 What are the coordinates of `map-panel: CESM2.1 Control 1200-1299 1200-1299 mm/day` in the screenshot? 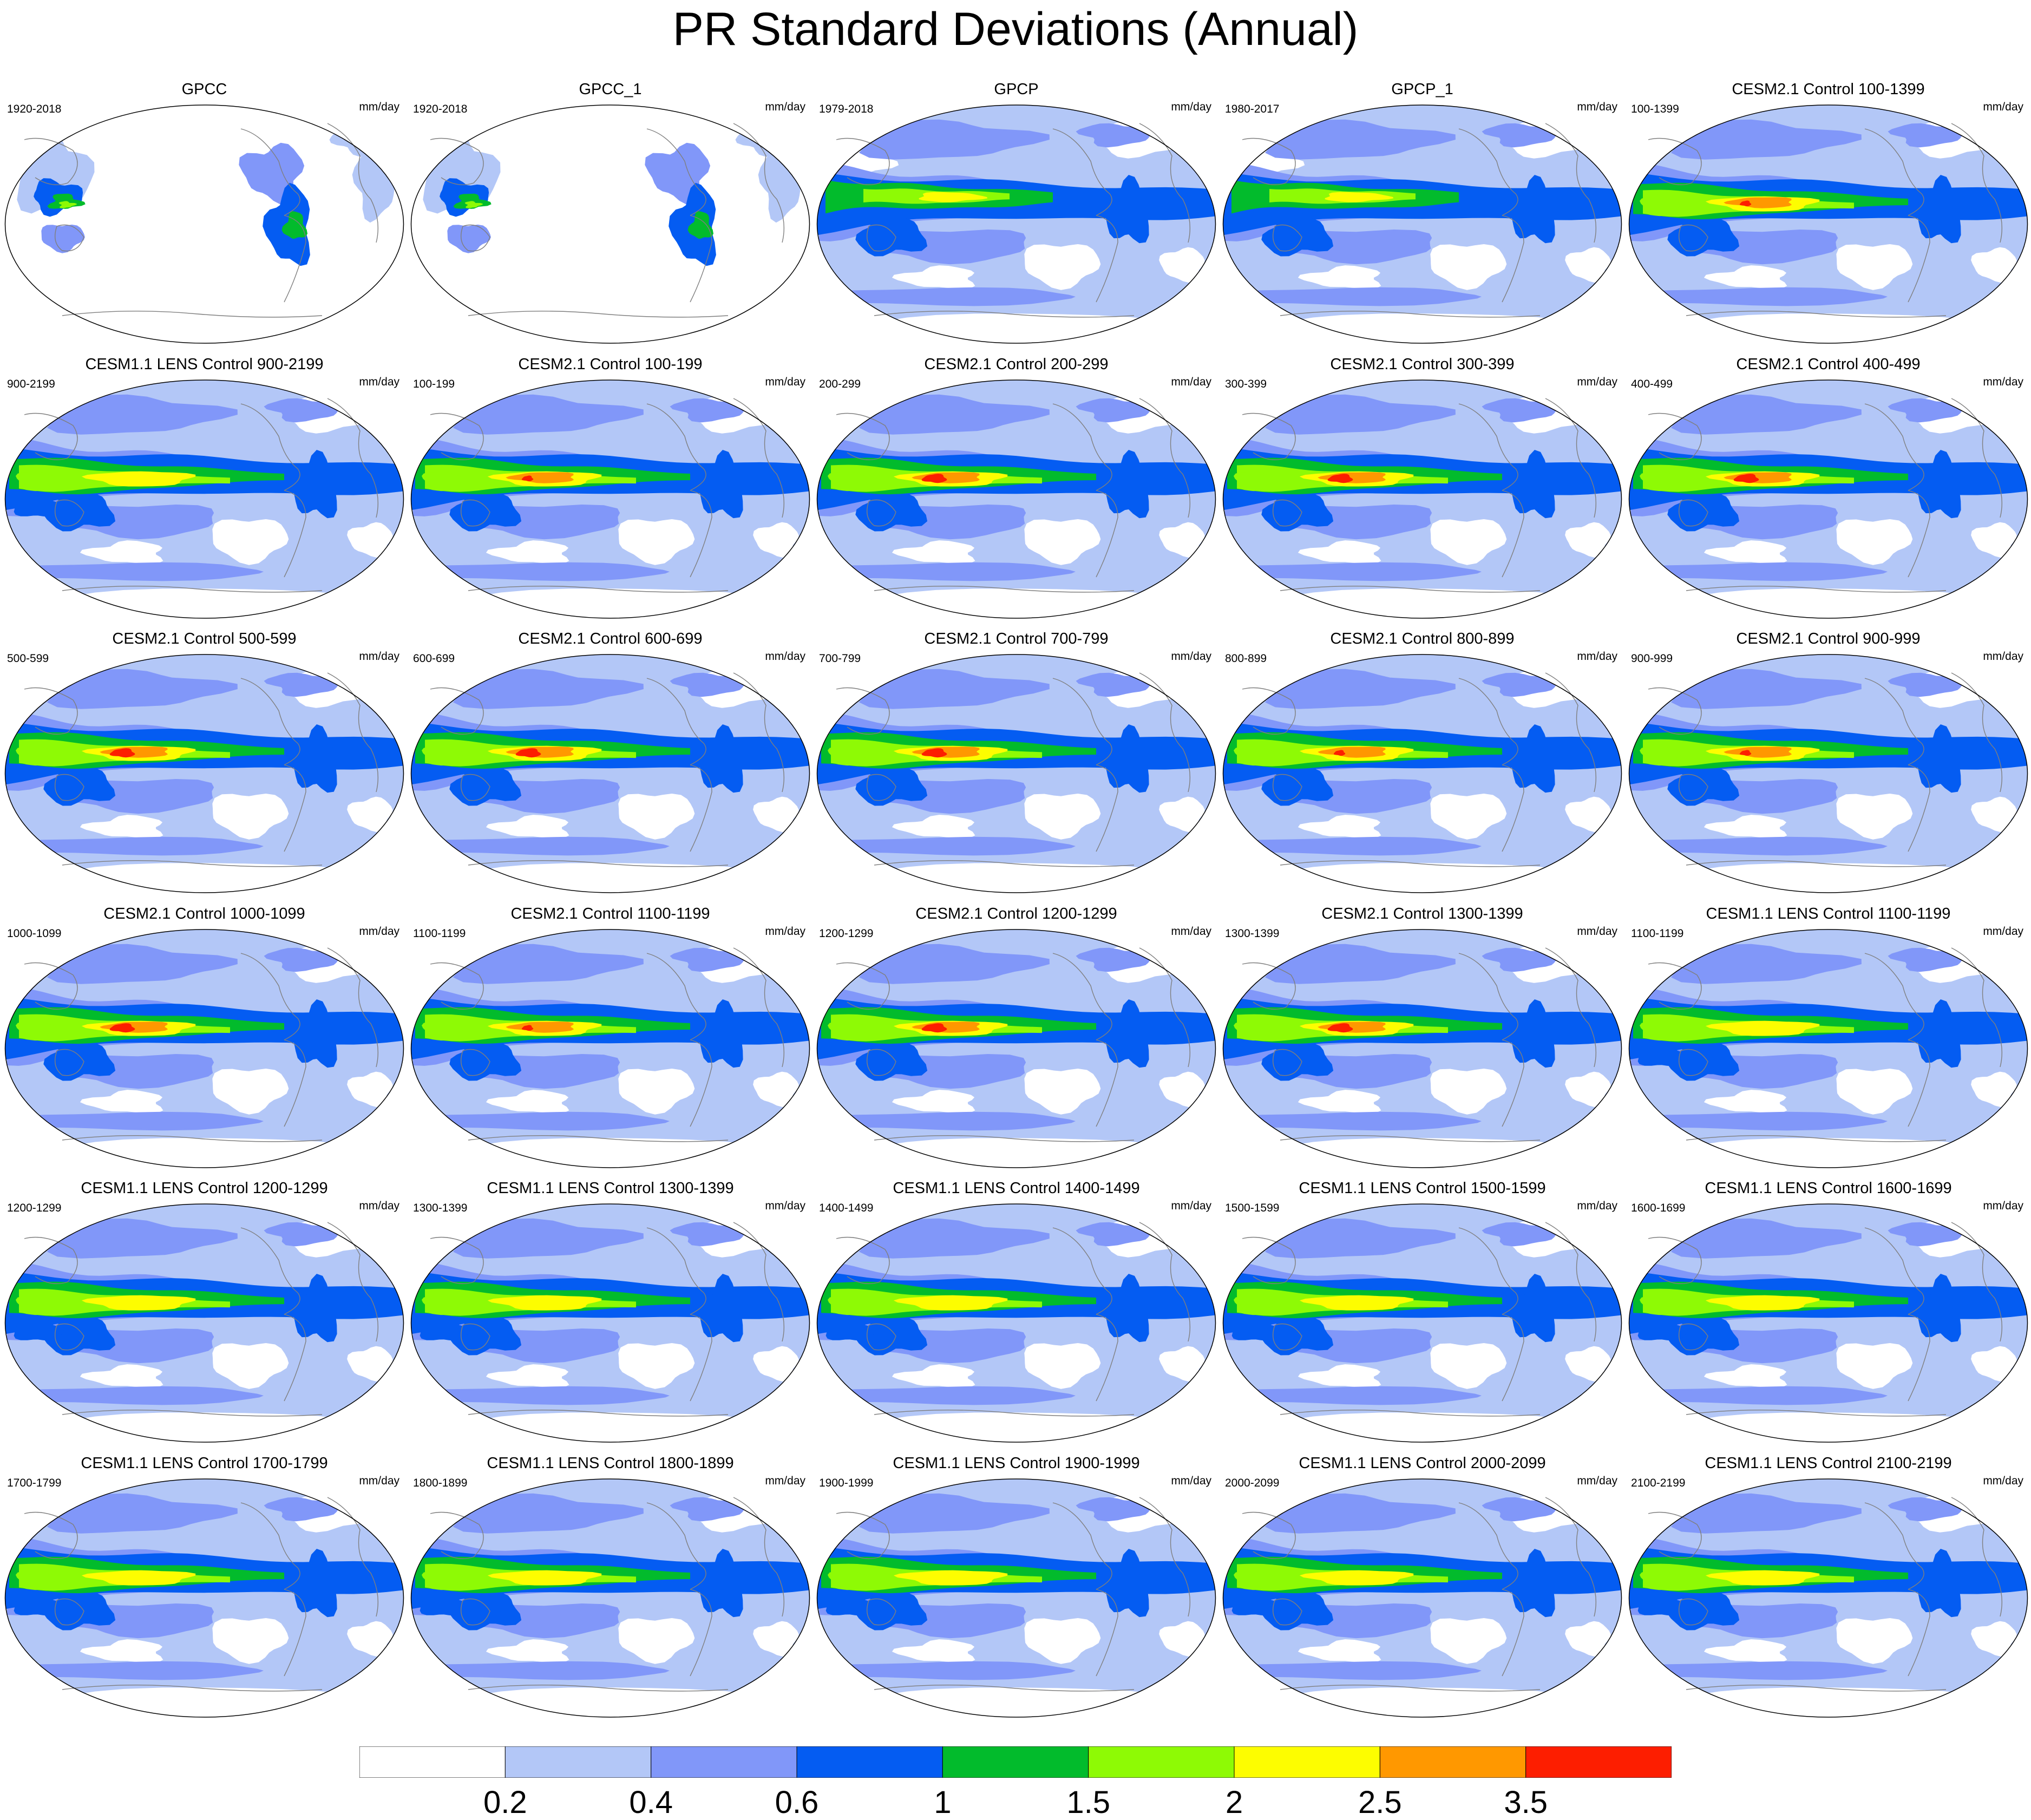 It's located at (1016, 1038).